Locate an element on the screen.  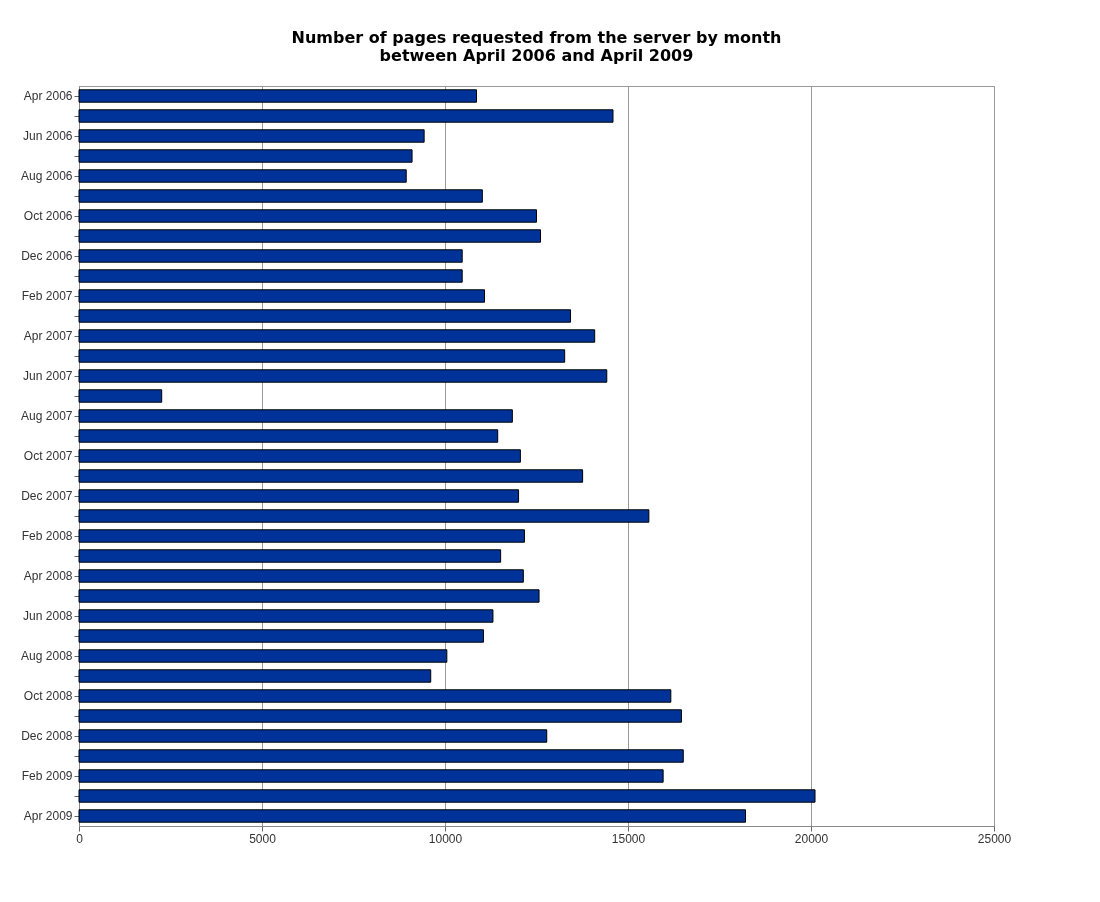
y-tick-label: Oct 2007 is located at coordinates (48, 456).